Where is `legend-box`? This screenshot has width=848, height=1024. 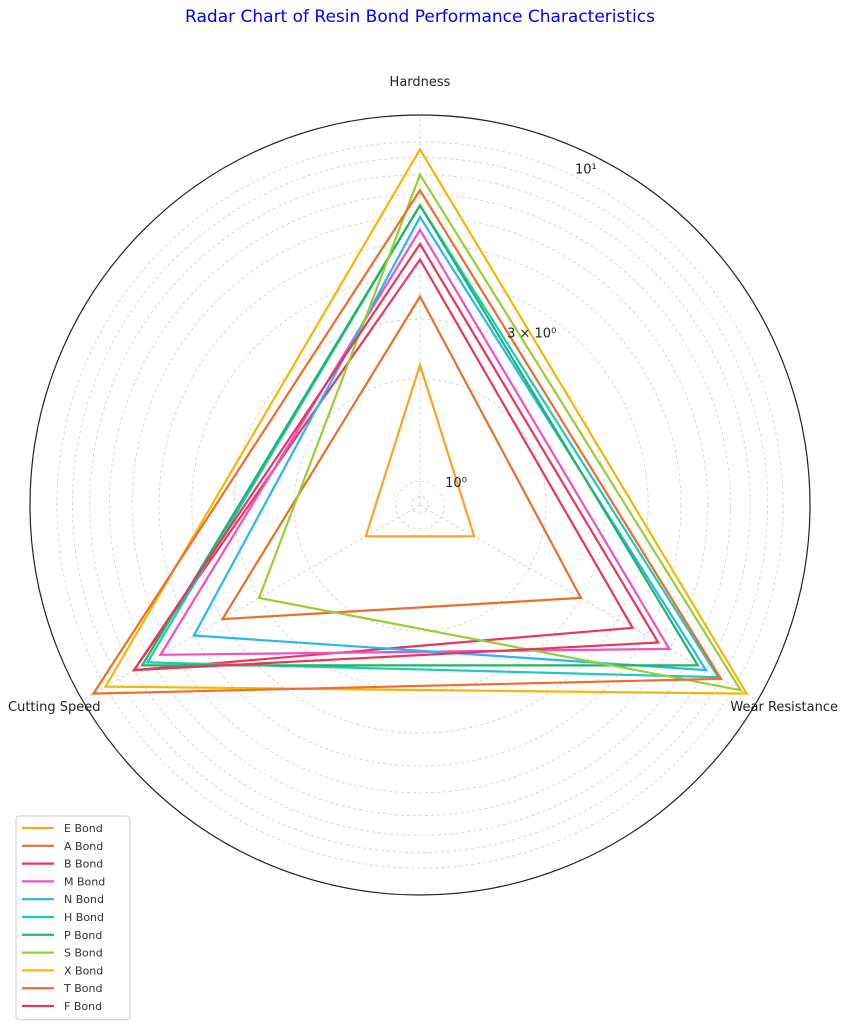 legend-box is located at coordinates (73, 918).